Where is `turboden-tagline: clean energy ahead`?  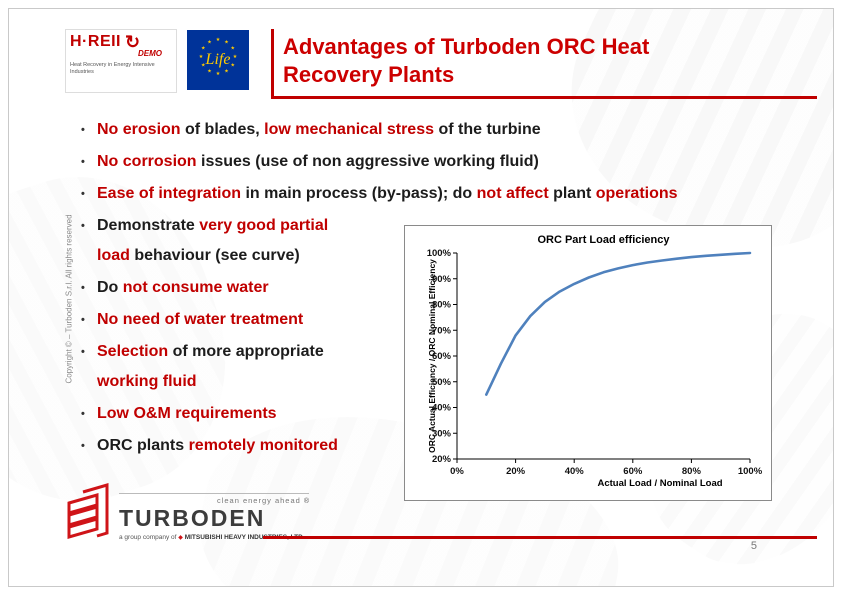 turboden-tagline: clean energy ahead is located at coordinates (258, 500).